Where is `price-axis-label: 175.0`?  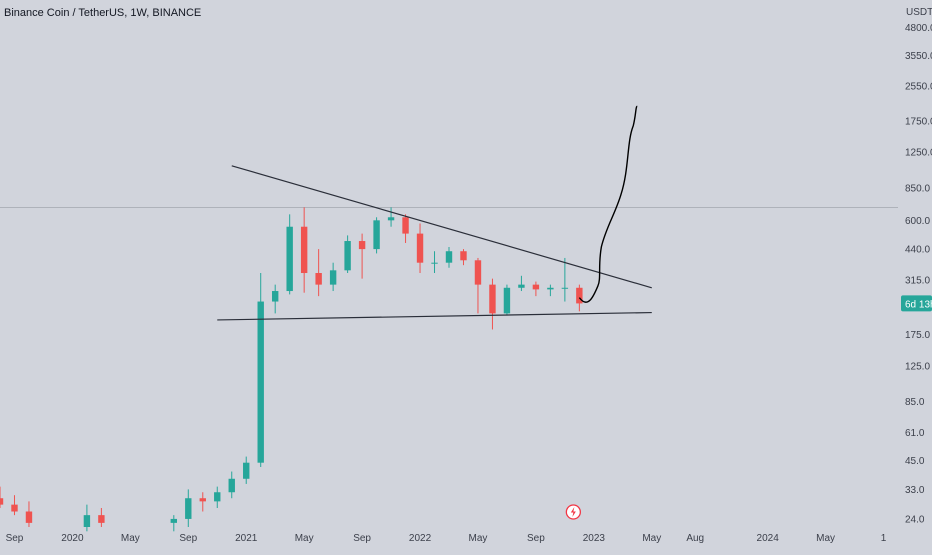 price-axis-label: 175.0 is located at coordinates (917, 335).